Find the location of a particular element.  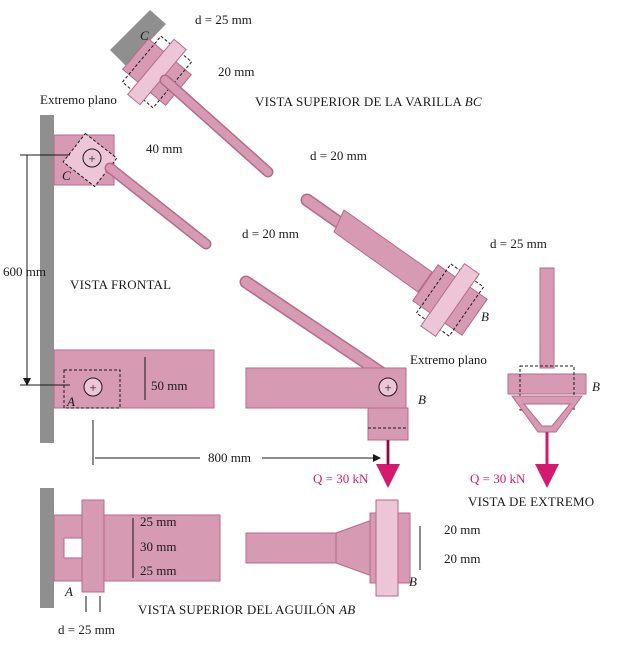

label-d-bc-1: d = 20 mm is located at coordinates (338, 155).